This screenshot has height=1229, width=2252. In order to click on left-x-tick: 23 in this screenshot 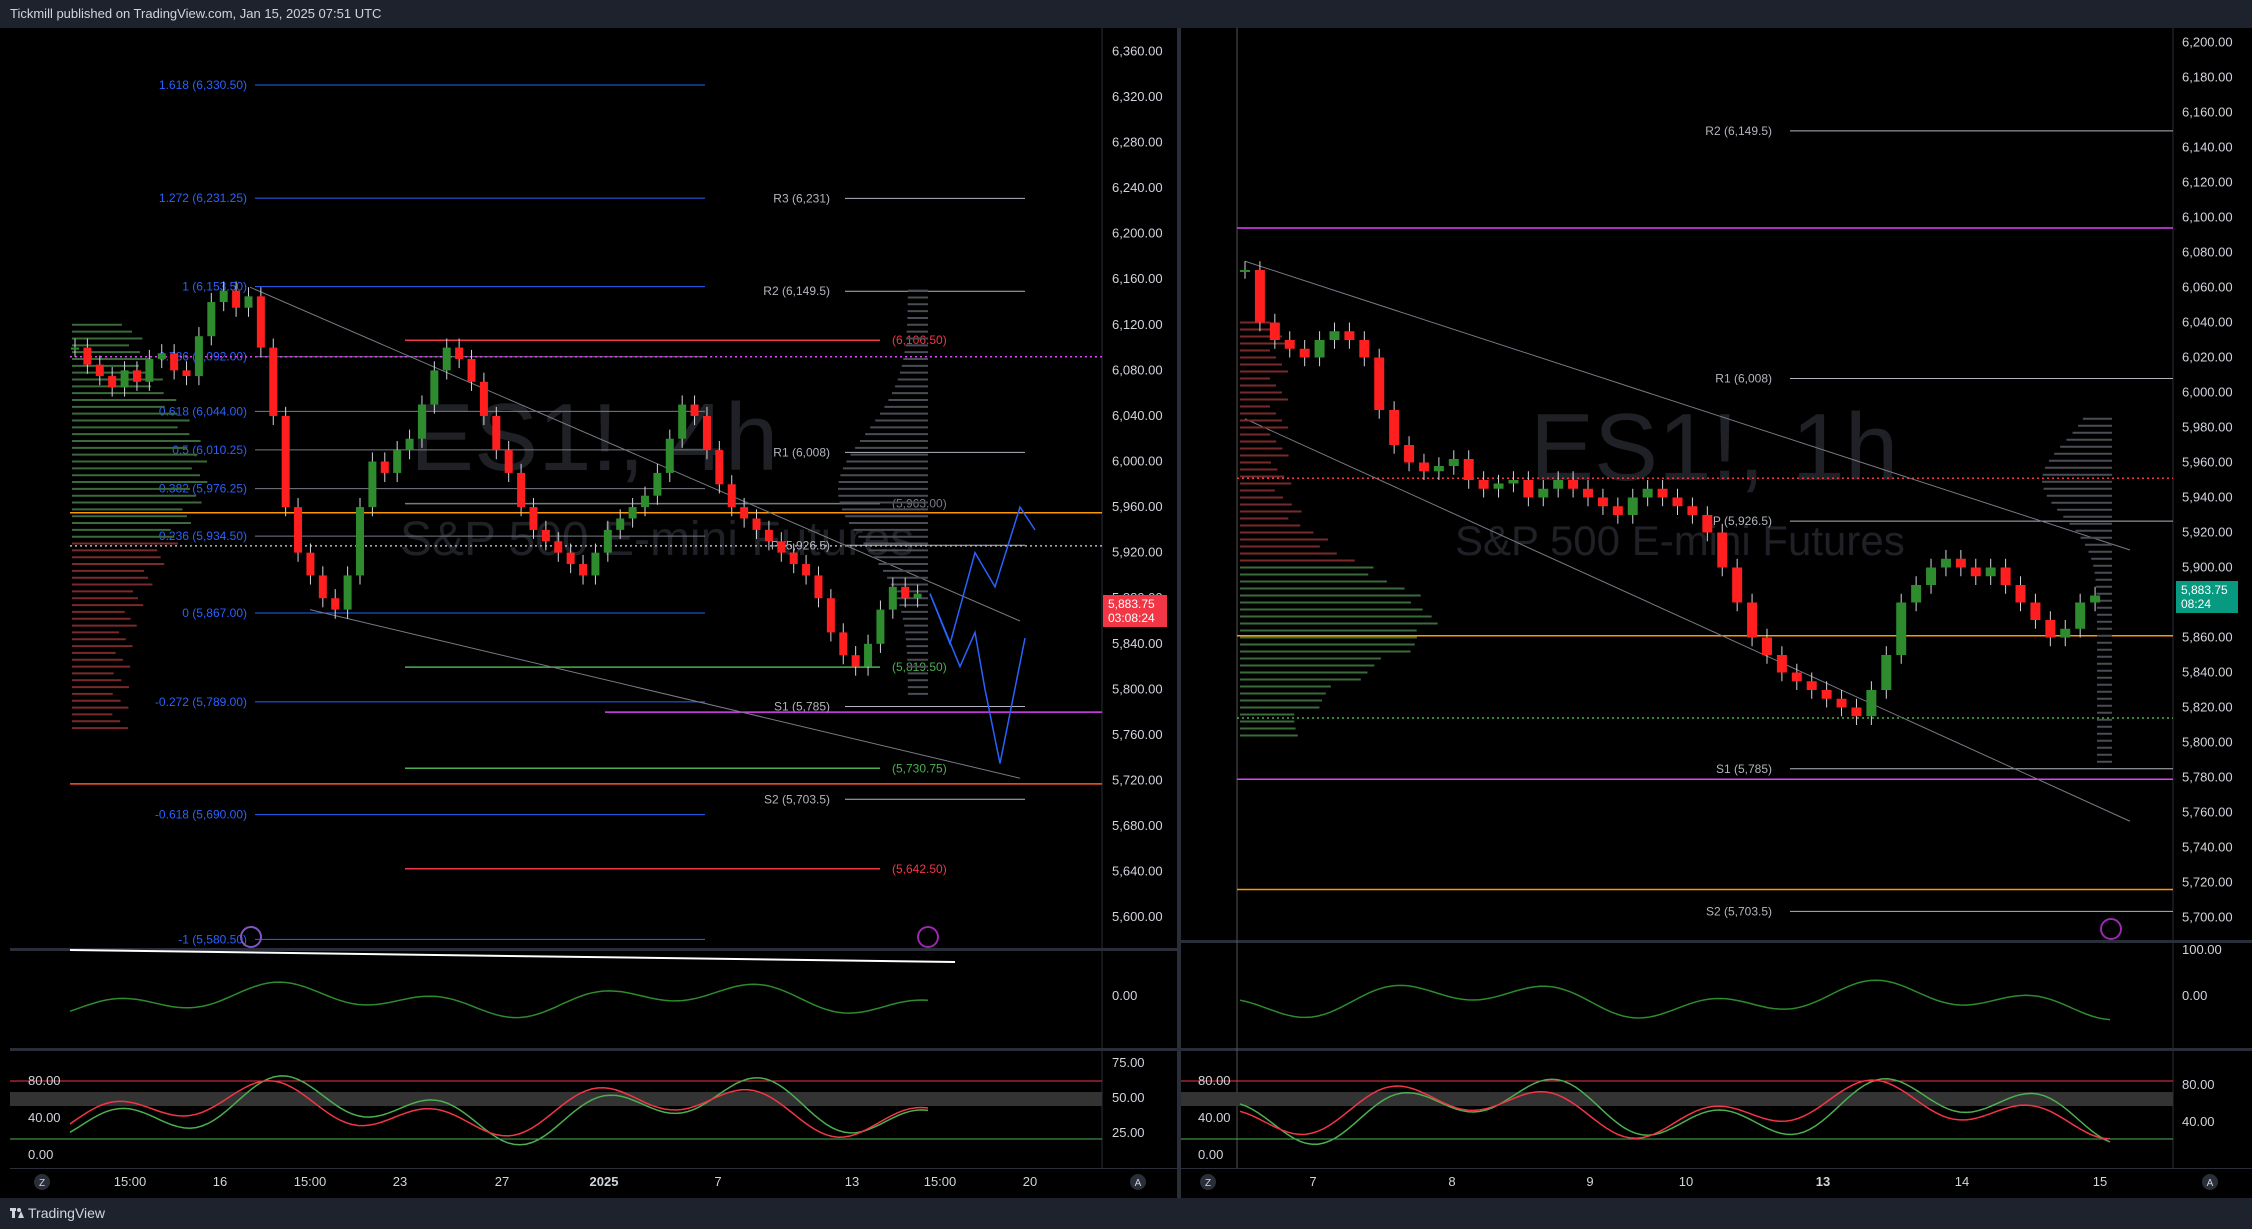, I will do `click(400, 1181)`.